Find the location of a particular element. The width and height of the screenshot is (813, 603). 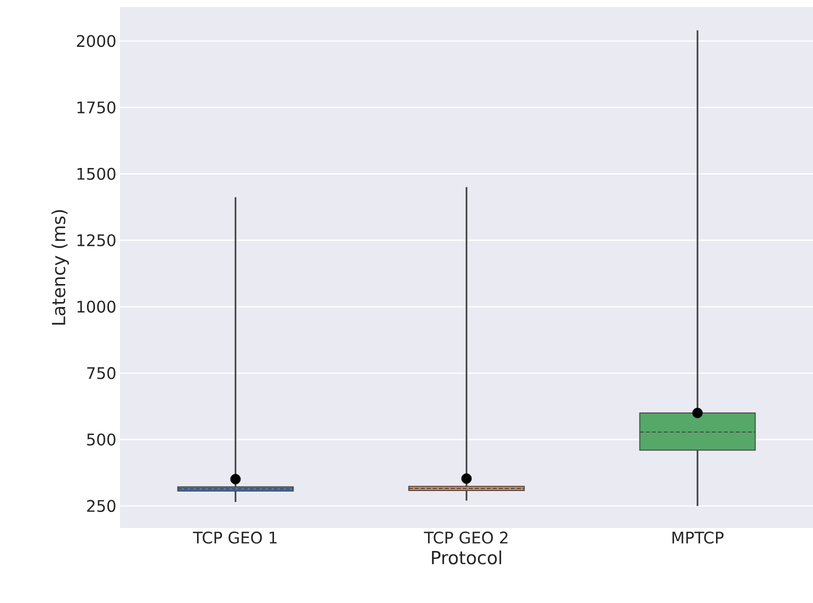

x-tick-label: TCP GEO 2 is located at coordinates (466, 538).